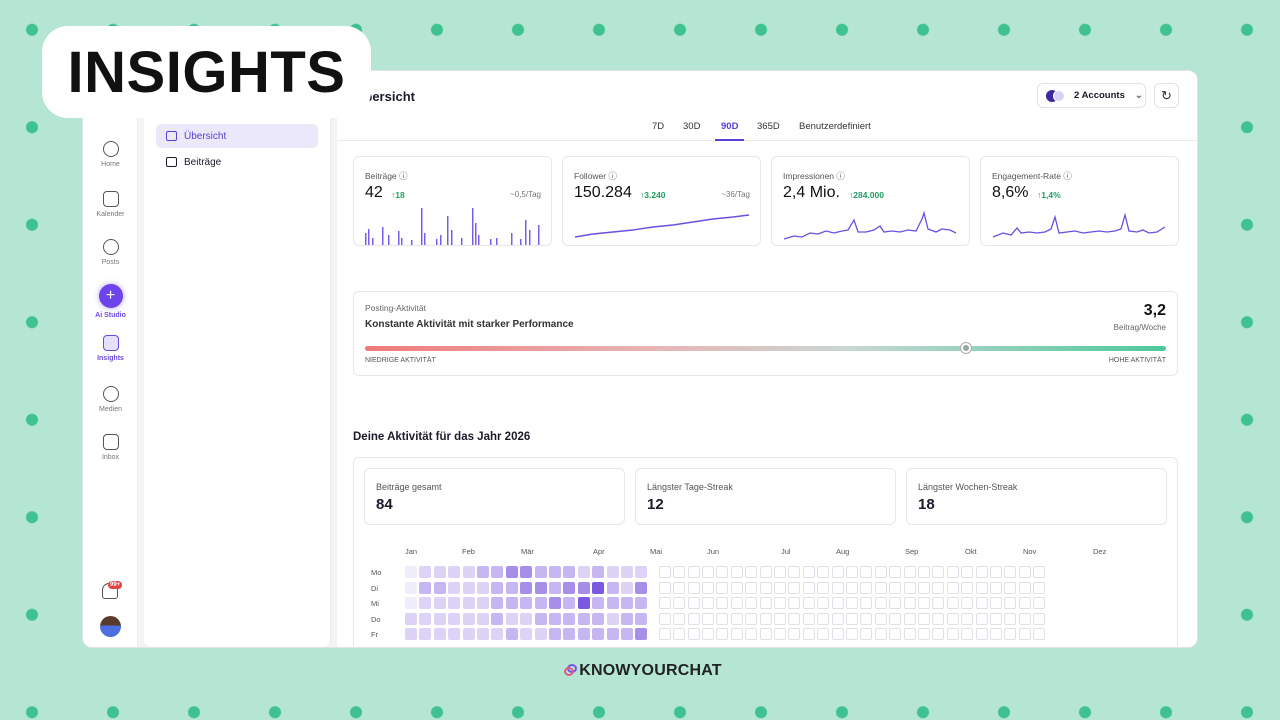 The image size is (1280, 720). What do you see at coordinates (110, 154) in the screenshot?
I see `rail-home: Home` at bounding box center [110, 154].